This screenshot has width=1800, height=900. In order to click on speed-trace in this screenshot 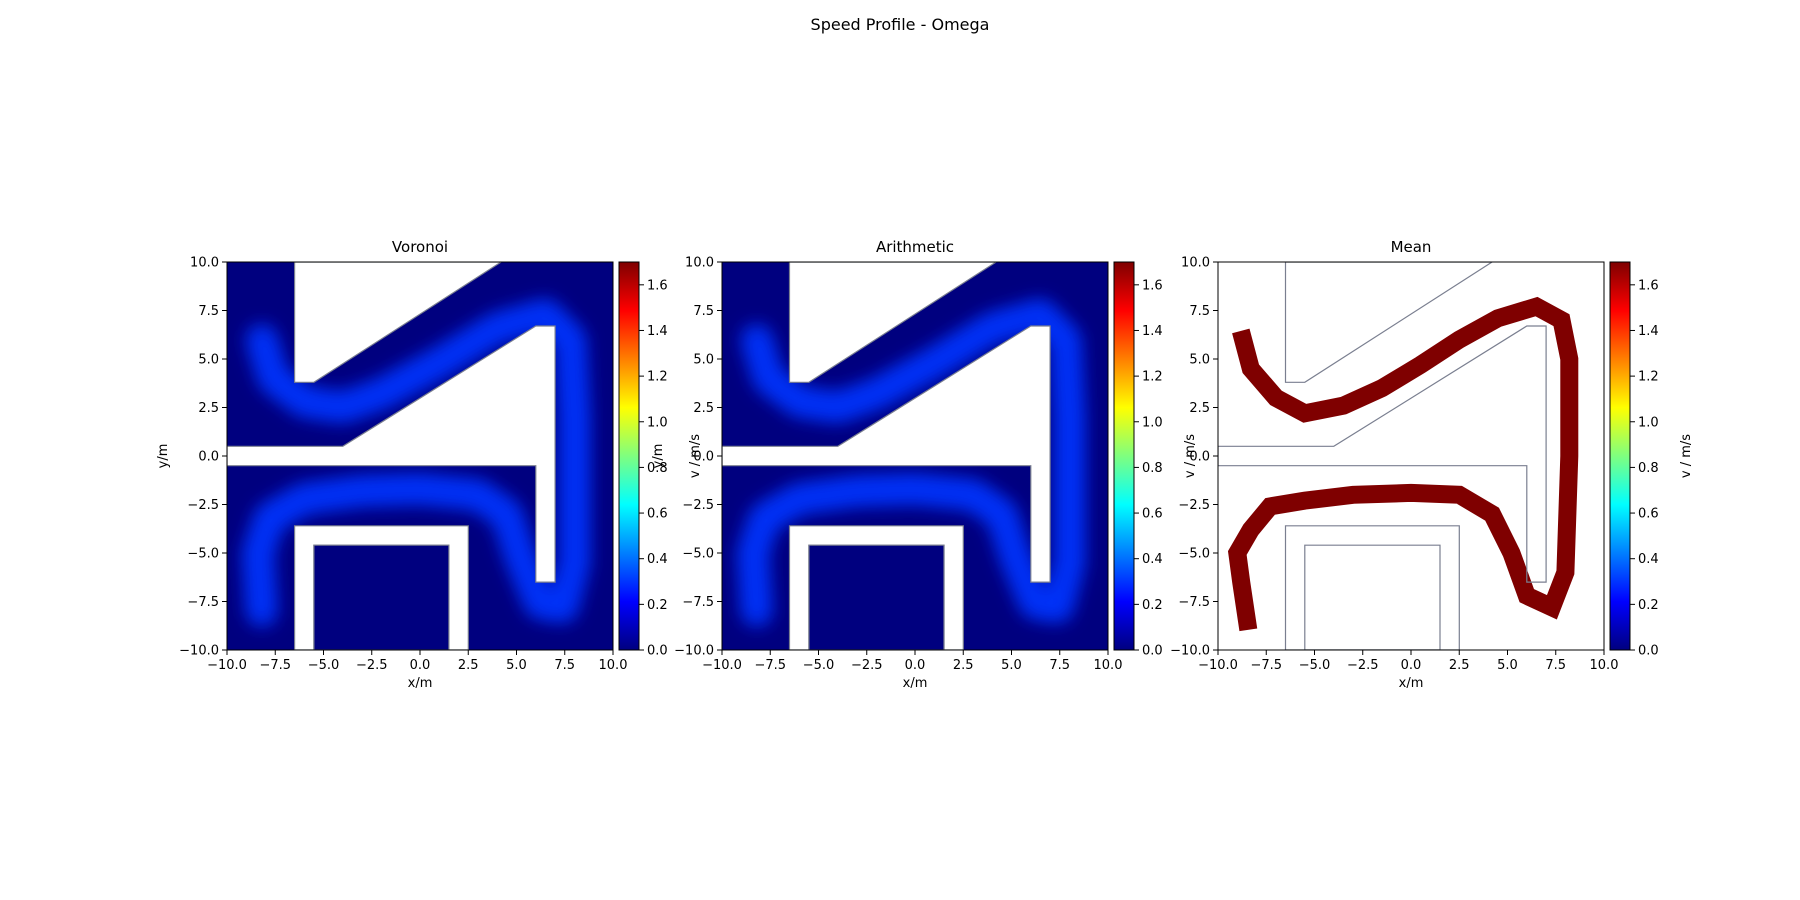, I will do `click(1403, 464)`.